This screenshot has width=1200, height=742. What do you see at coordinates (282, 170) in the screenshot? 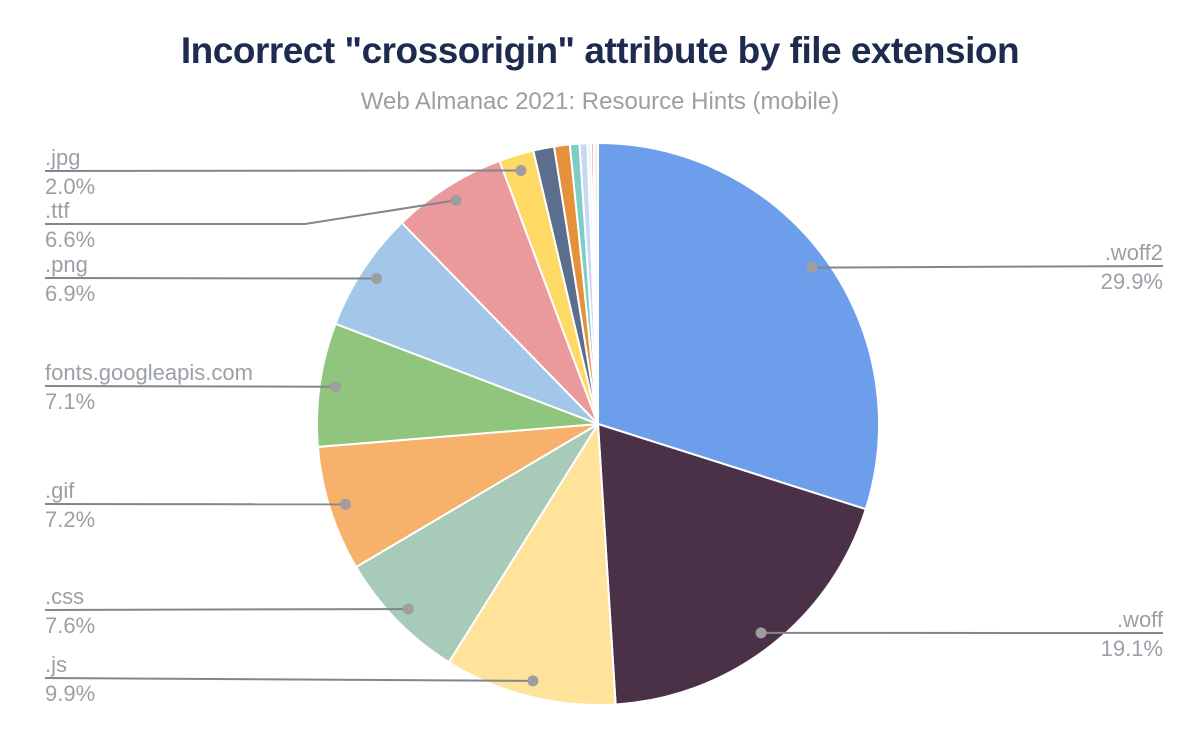
I see `leader-line-.jpg` at bounding box center [282, 170].